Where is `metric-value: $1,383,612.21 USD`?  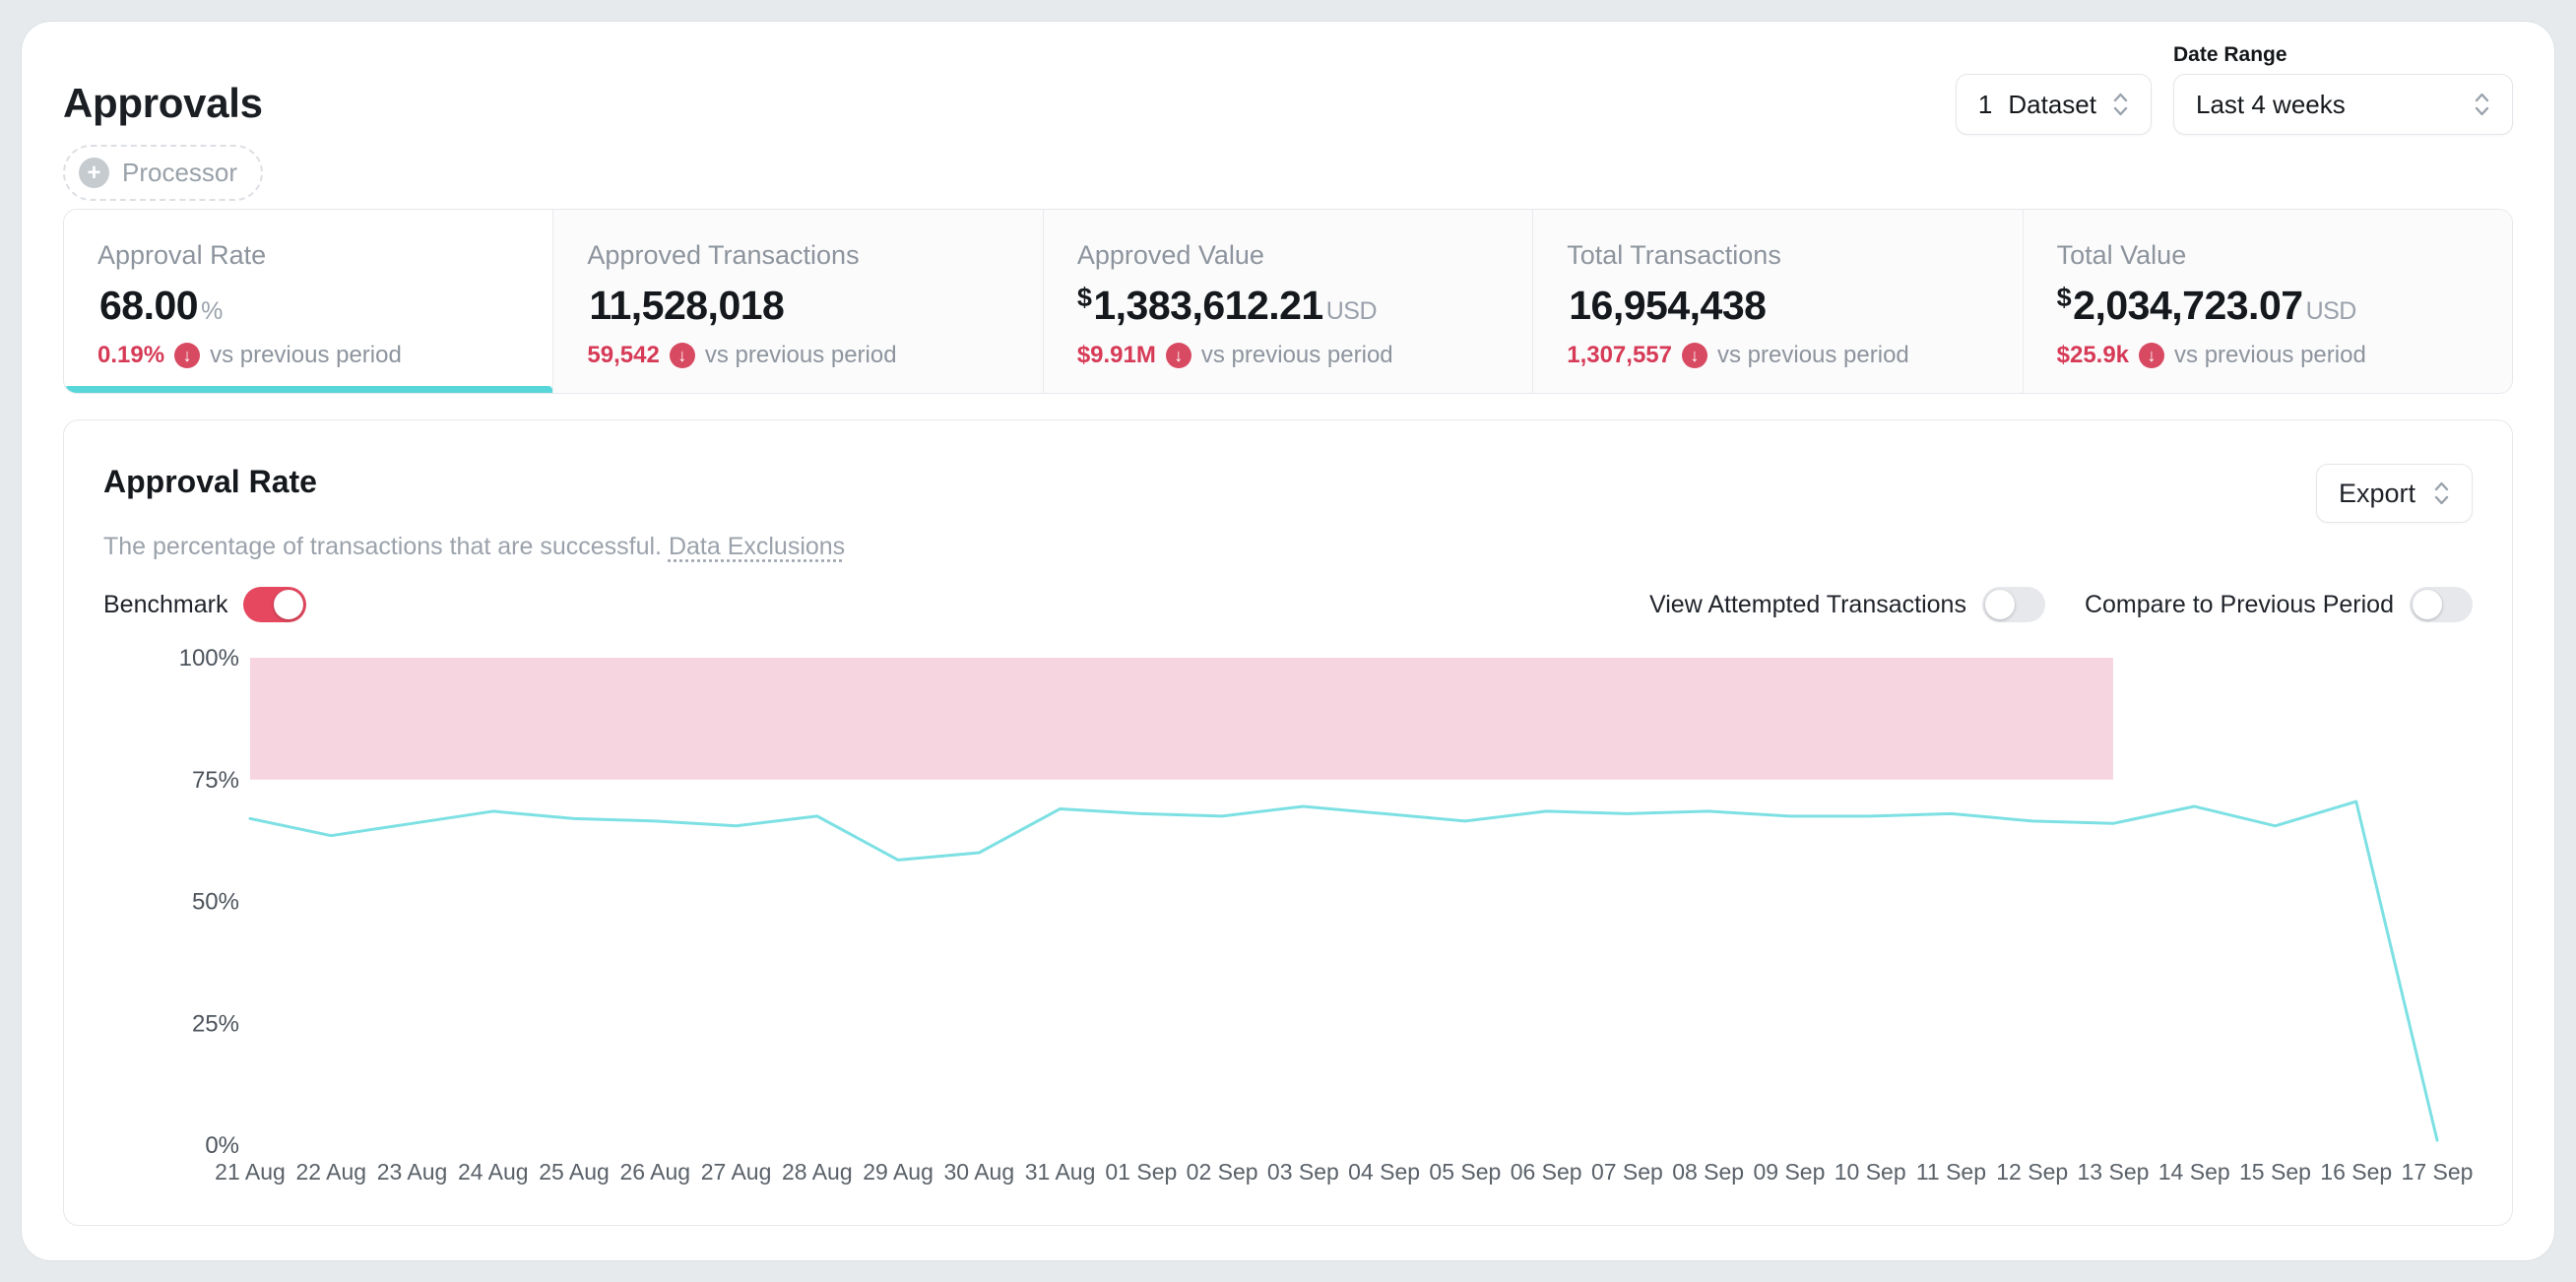
metric-value: $1,383,612.21 USD is located at coordinates (1227, 306).